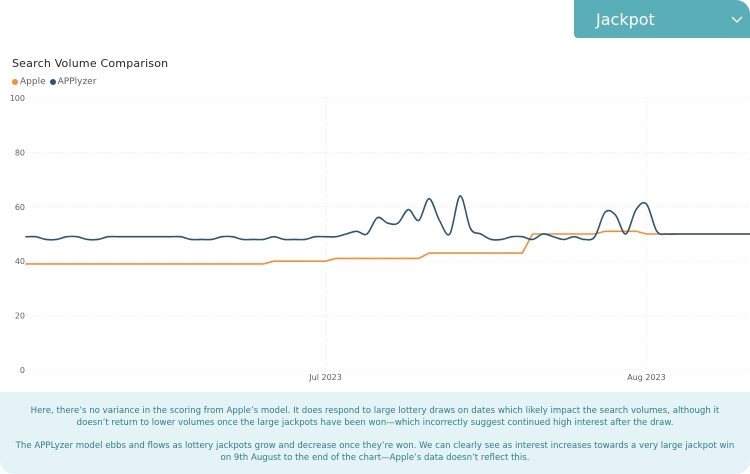 Image resolution: width=750 pixels, height=474 pixels. Describe the element at coordinates (17, 98) in the screenshot. I see `y-tick-label: 100` at that location.